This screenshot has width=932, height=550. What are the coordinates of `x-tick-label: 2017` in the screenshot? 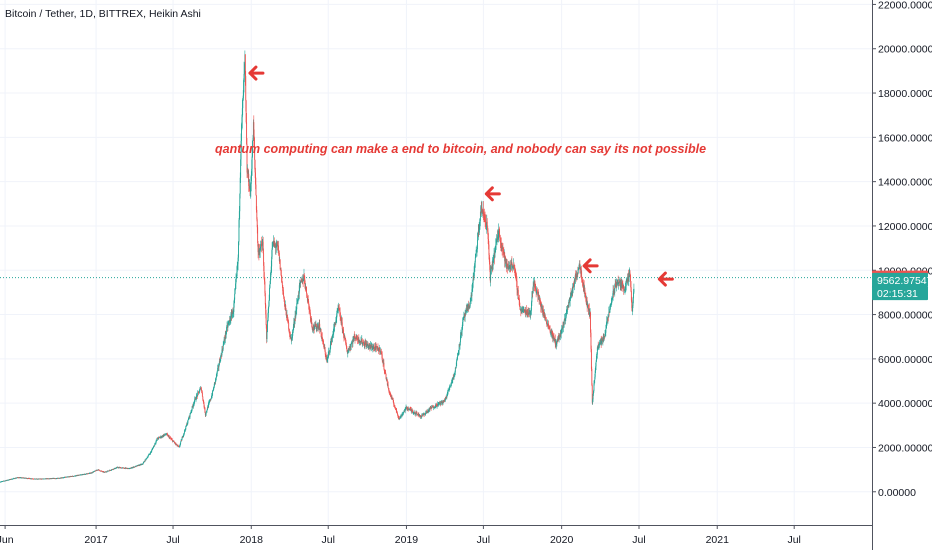 It's located at (96, 540).